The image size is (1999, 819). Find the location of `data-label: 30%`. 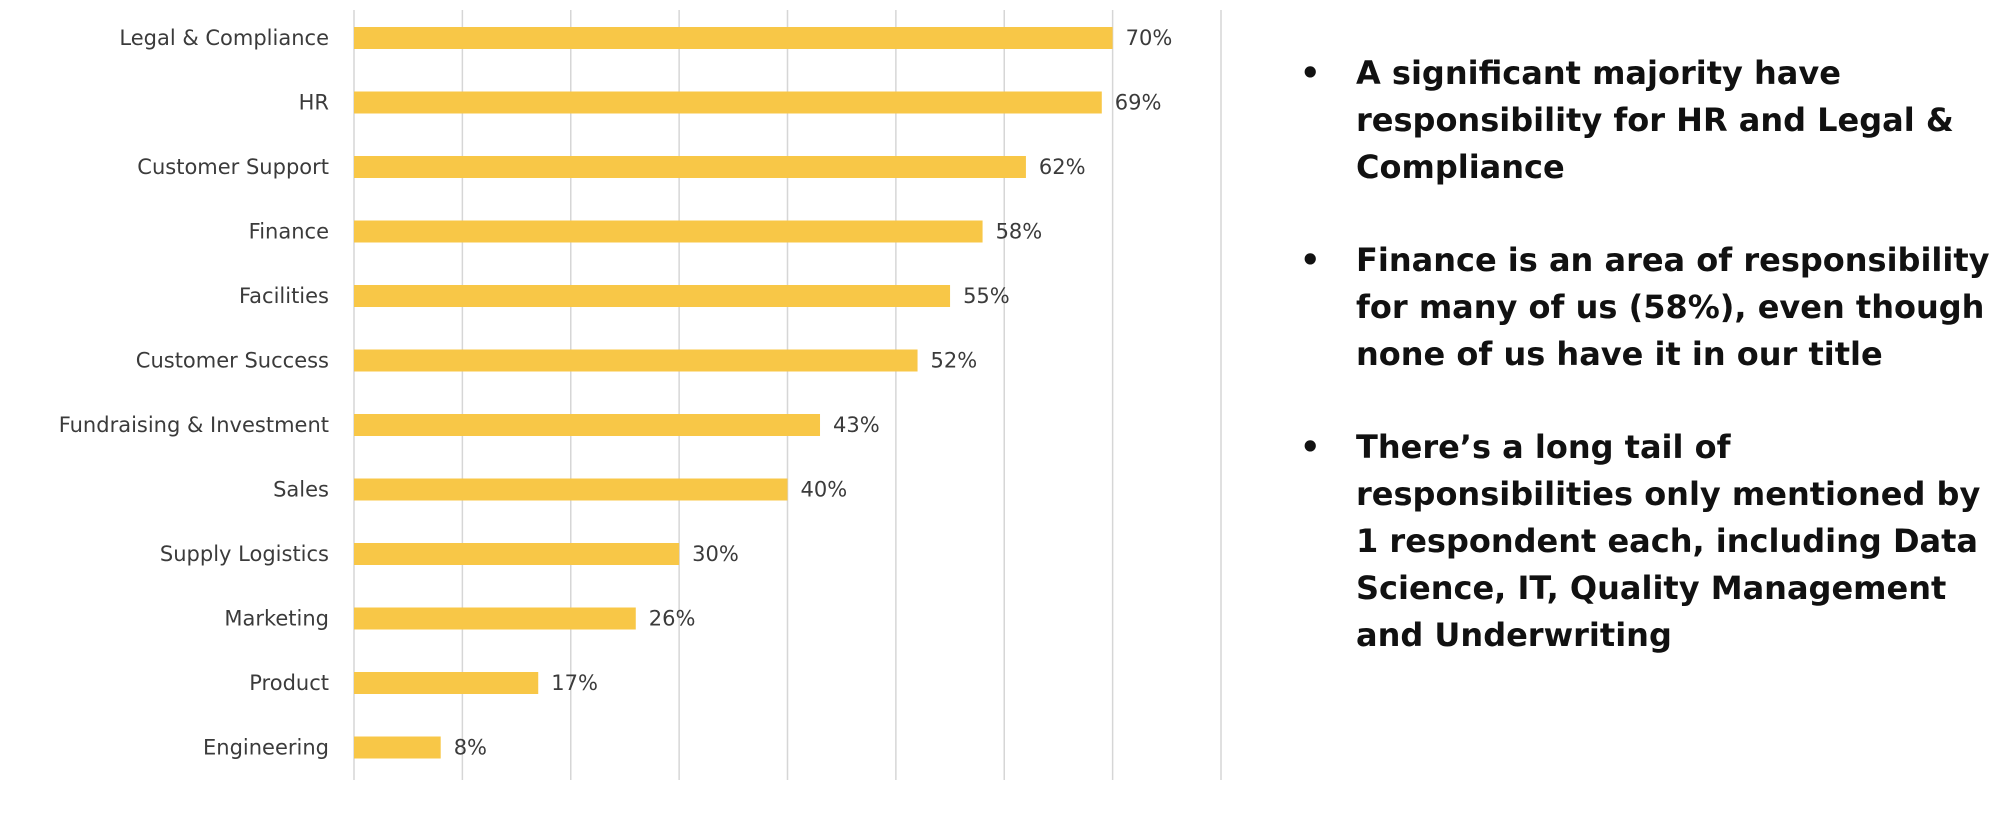

data-label: 30% is located at coordinates (715, 554).